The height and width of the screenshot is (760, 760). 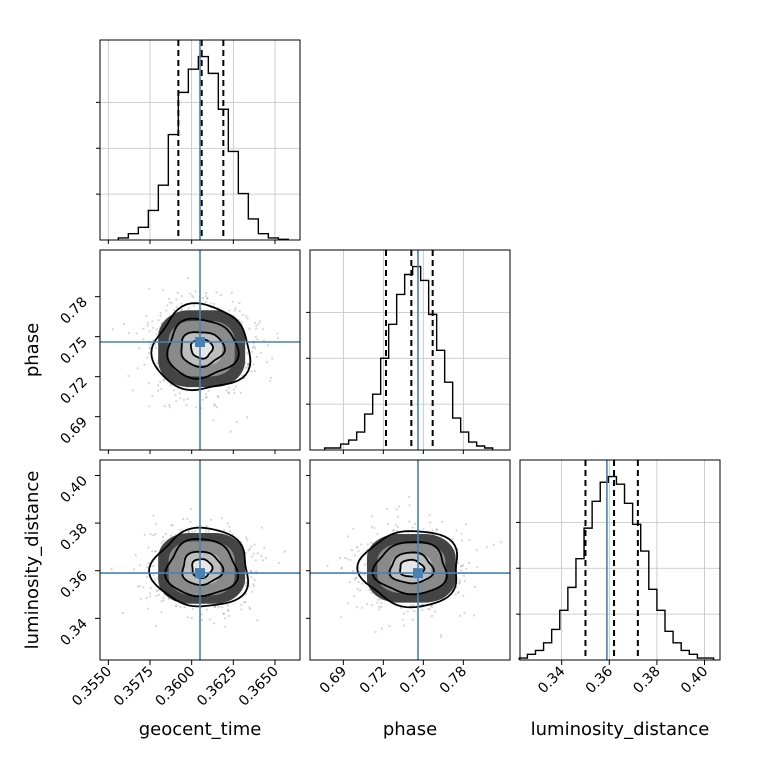 I want to click on x-tick-label-geocent_time-4: 0.3650, so click(x=259, y=687).